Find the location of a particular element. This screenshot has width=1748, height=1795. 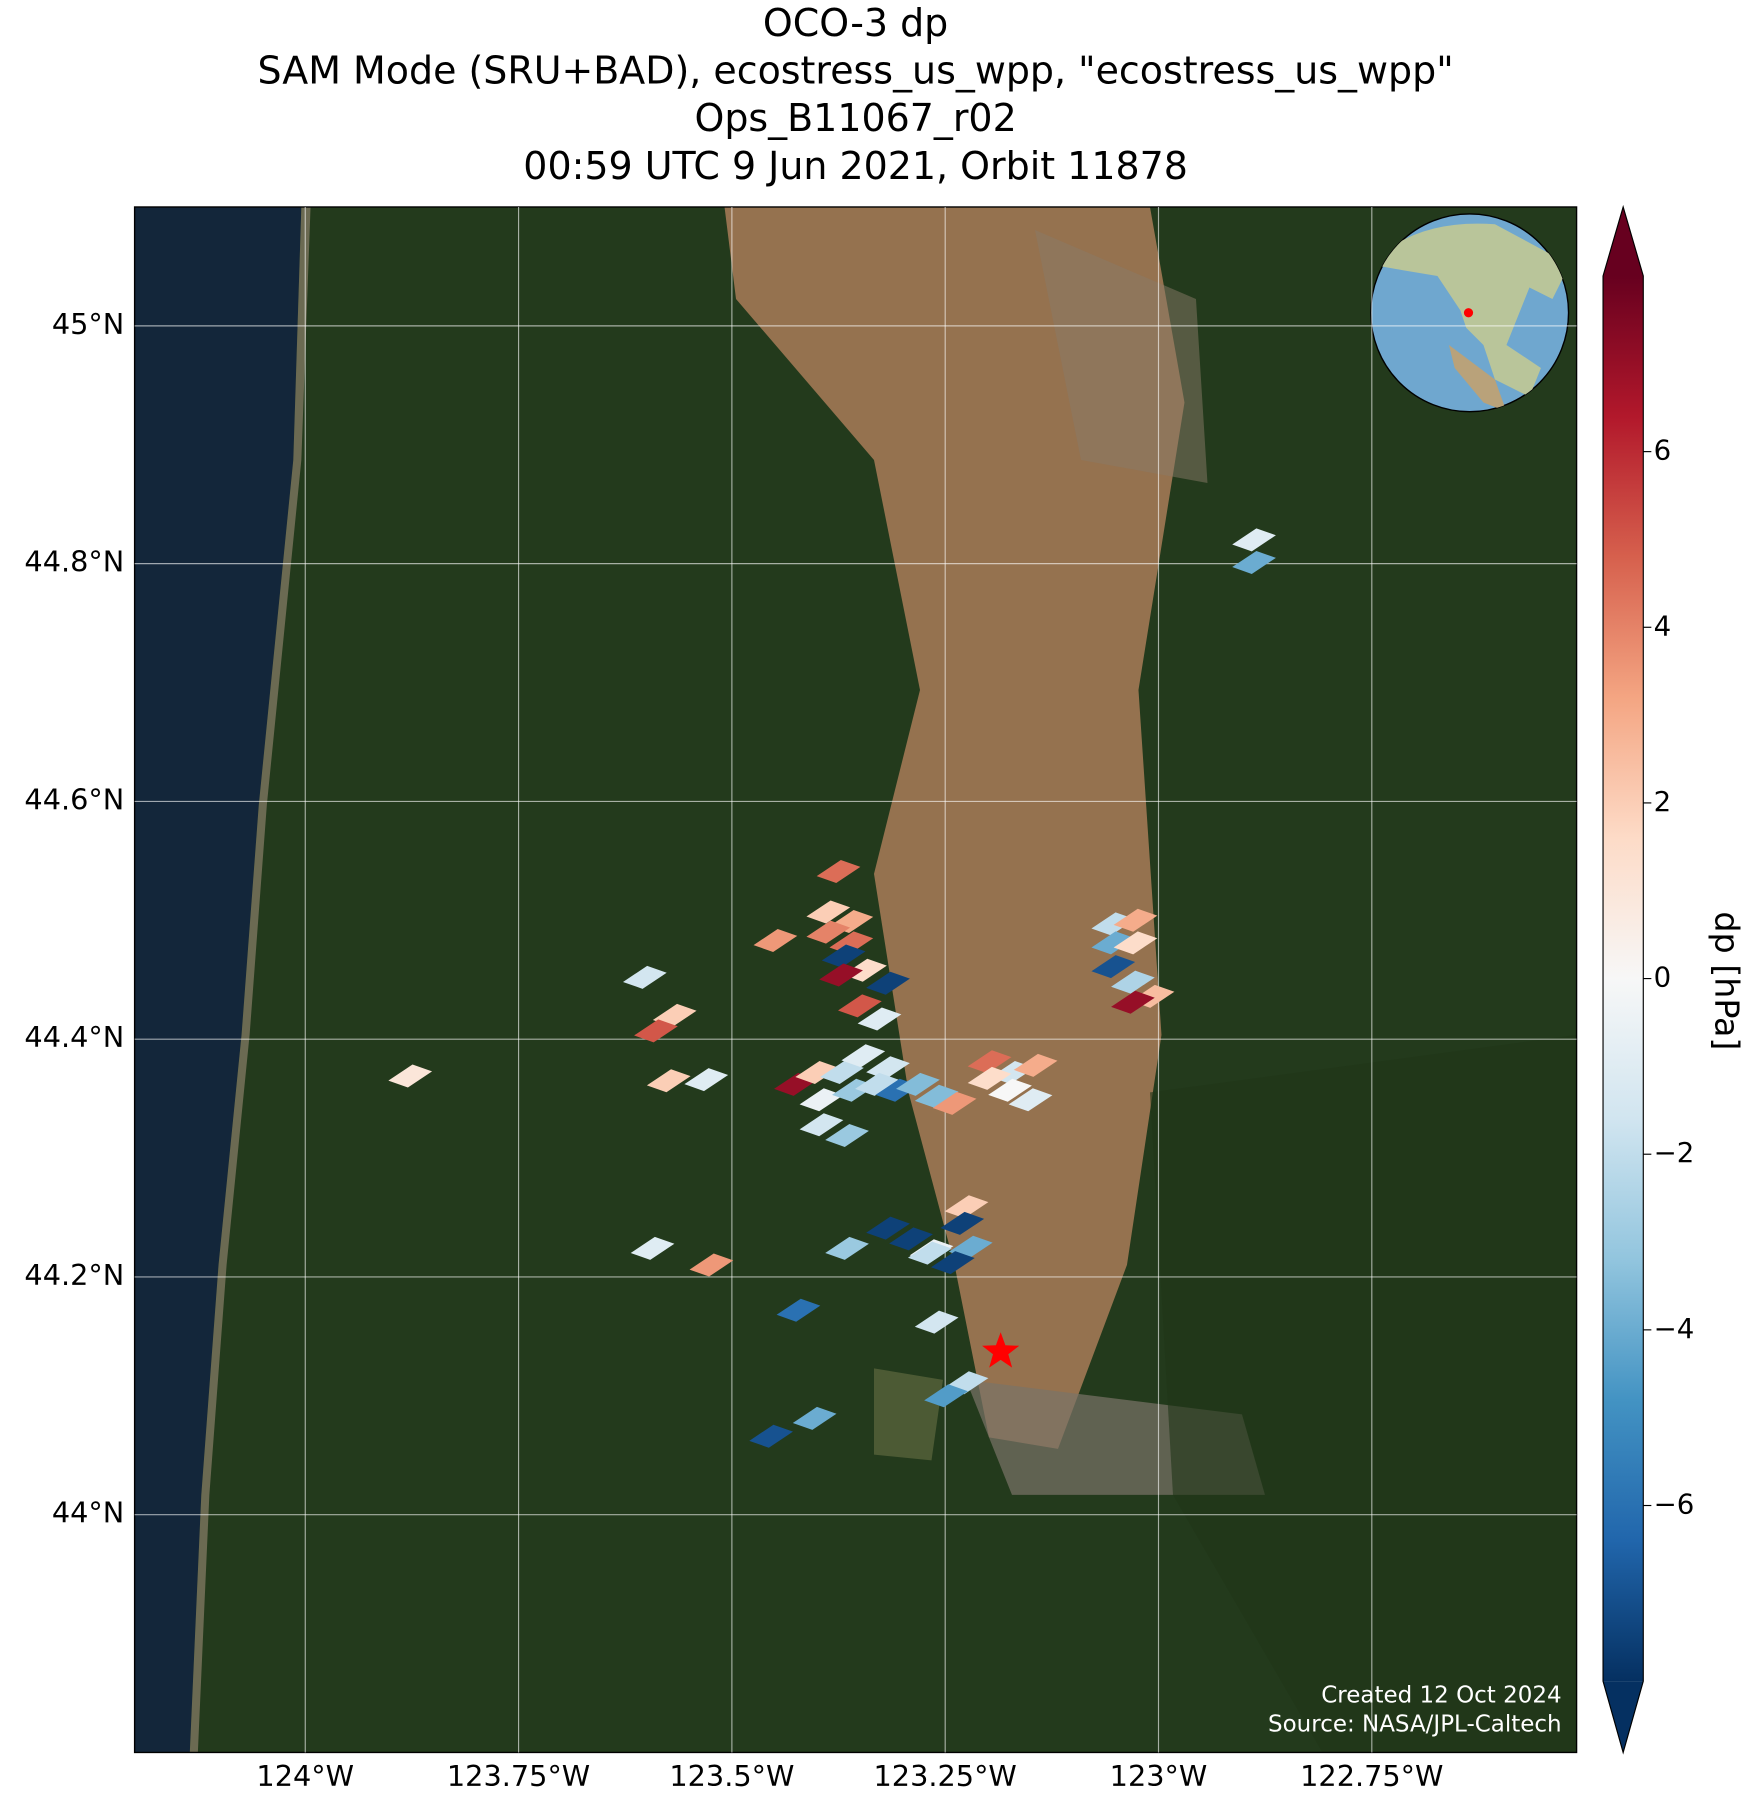

target-marker is located at coordinates (1001, 1350).